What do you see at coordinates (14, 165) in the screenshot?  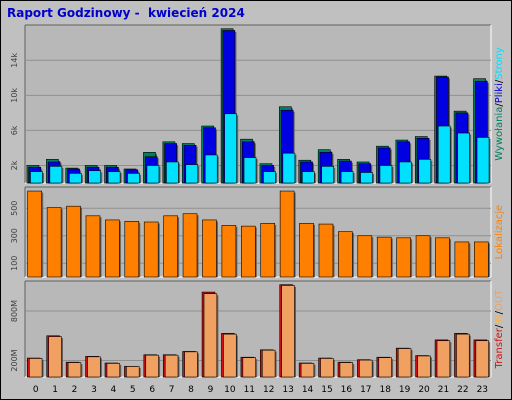 I see `requests-y-tick-label: 2k` at bounding box center [14, 165].